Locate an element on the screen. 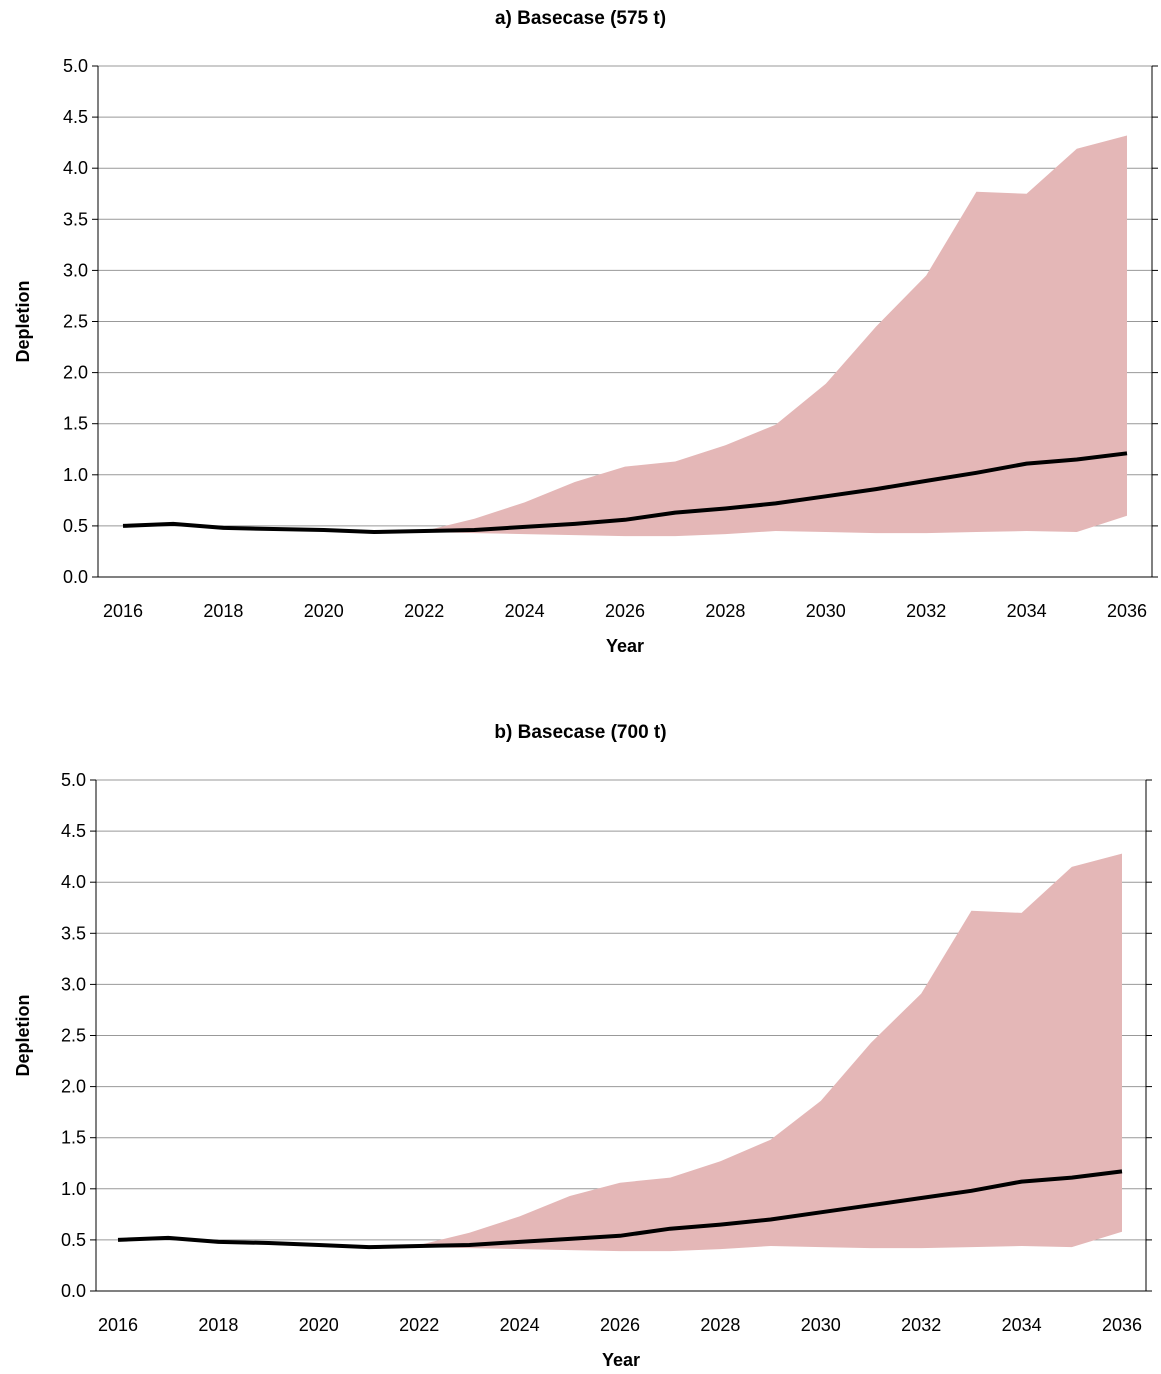  chart-title: a) Basecase (575 t) is located at coordinates (580, 18).